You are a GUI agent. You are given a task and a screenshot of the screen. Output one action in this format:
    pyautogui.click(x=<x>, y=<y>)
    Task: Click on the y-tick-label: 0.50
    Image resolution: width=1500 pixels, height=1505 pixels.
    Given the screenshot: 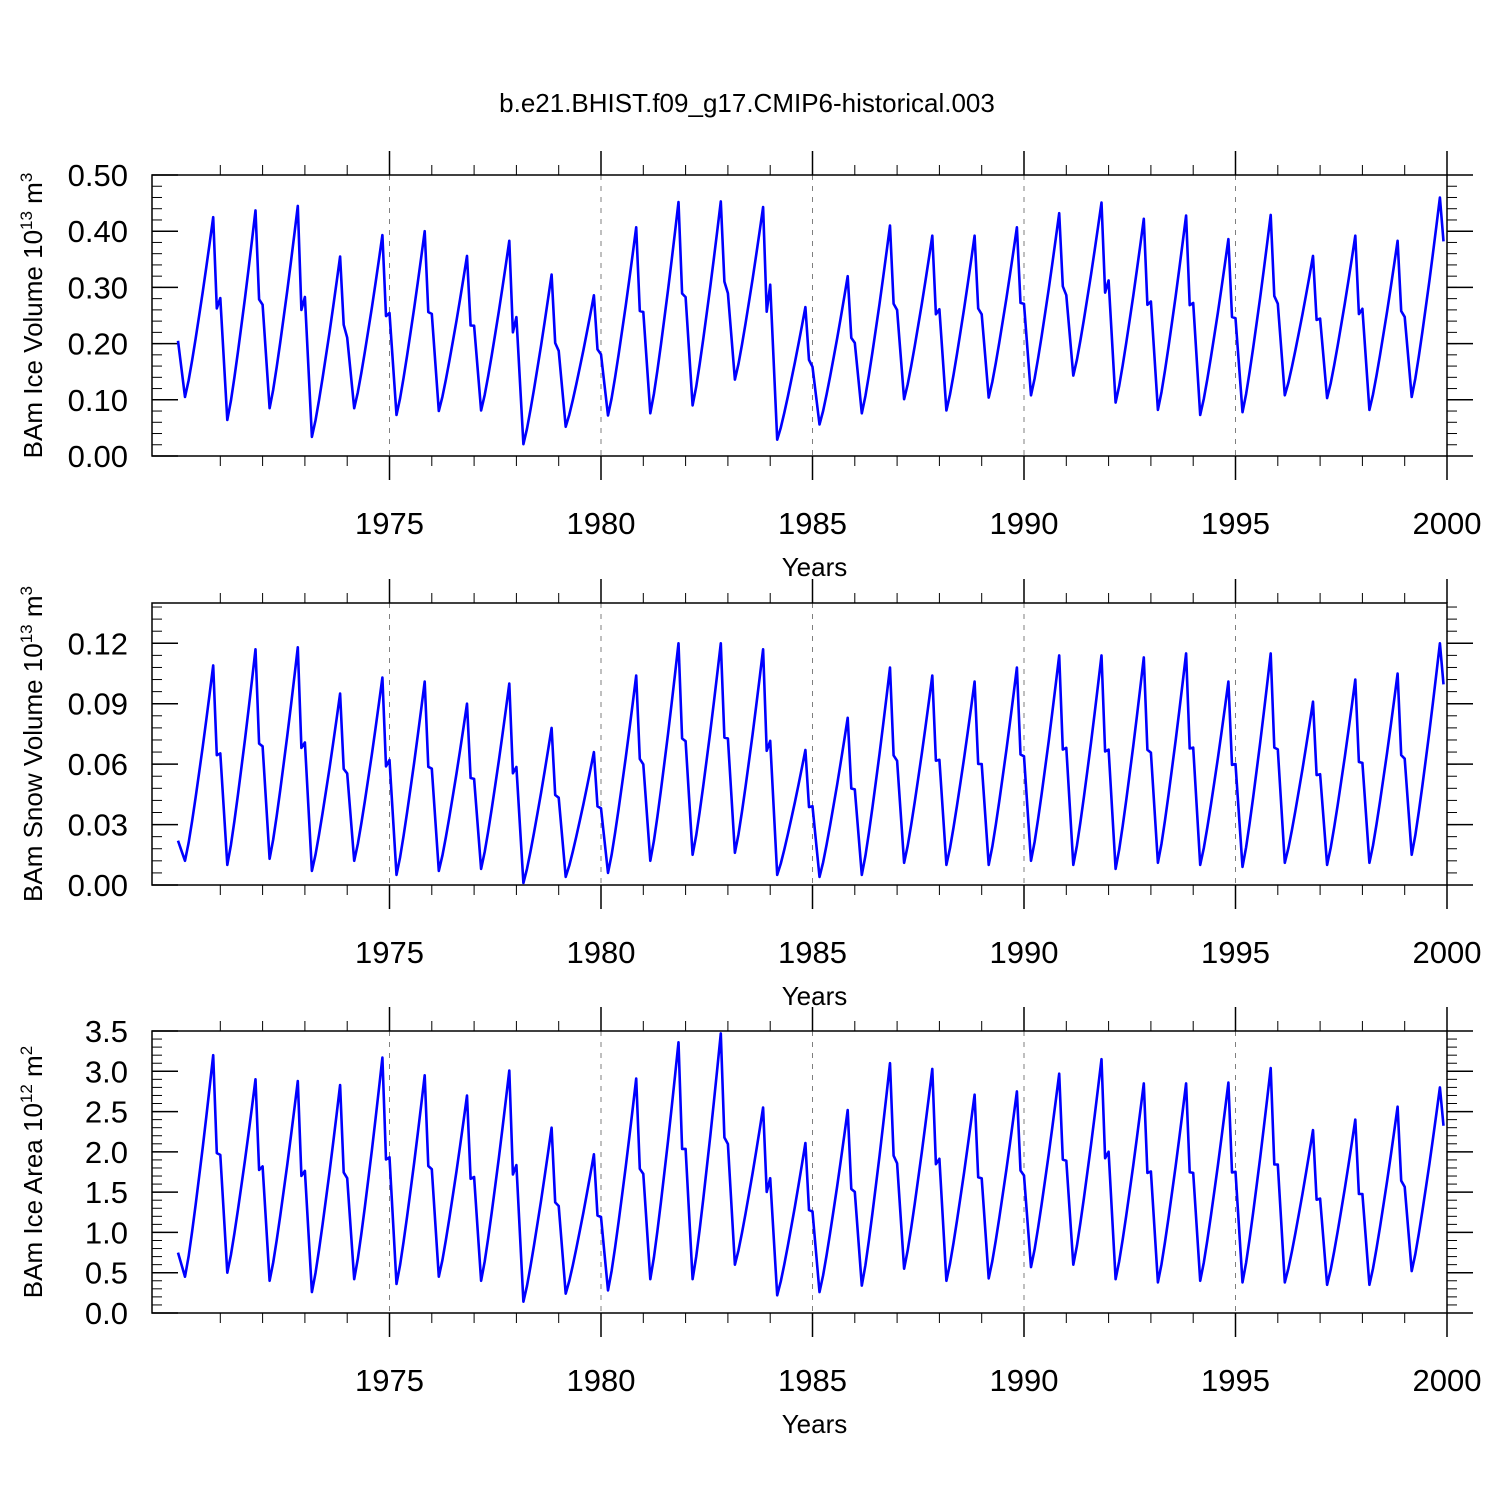 What is the action you would take?
    pyautogui.click(x=98, y=175)
    